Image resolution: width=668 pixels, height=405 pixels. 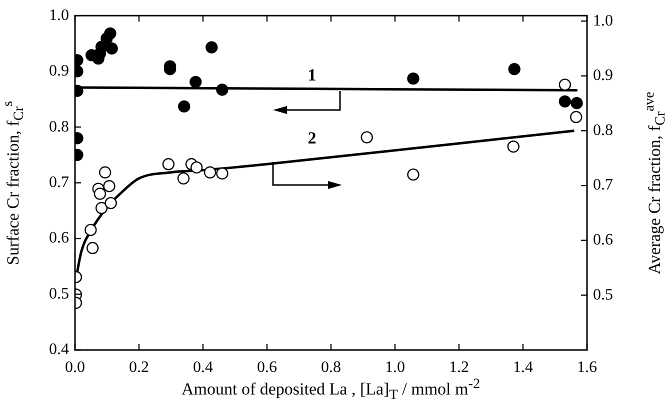 What do you see at coordinates (331, 390) in the screenshot?
I see `x-axis-title: Amount of deposited La , [La]$_{T}$ / mmol m$^{-2}$` at bounding box center [331, 390].